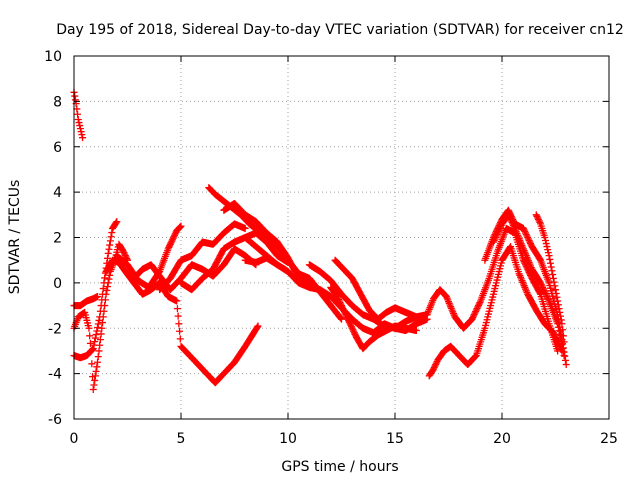 The width and height of the screenshot is (640, 480). Describe the element at coordinates (53, 238) in the screenshot. I see `y-tick-labels: -6 -4 -2 0 2 4 6 8 10` at that location.